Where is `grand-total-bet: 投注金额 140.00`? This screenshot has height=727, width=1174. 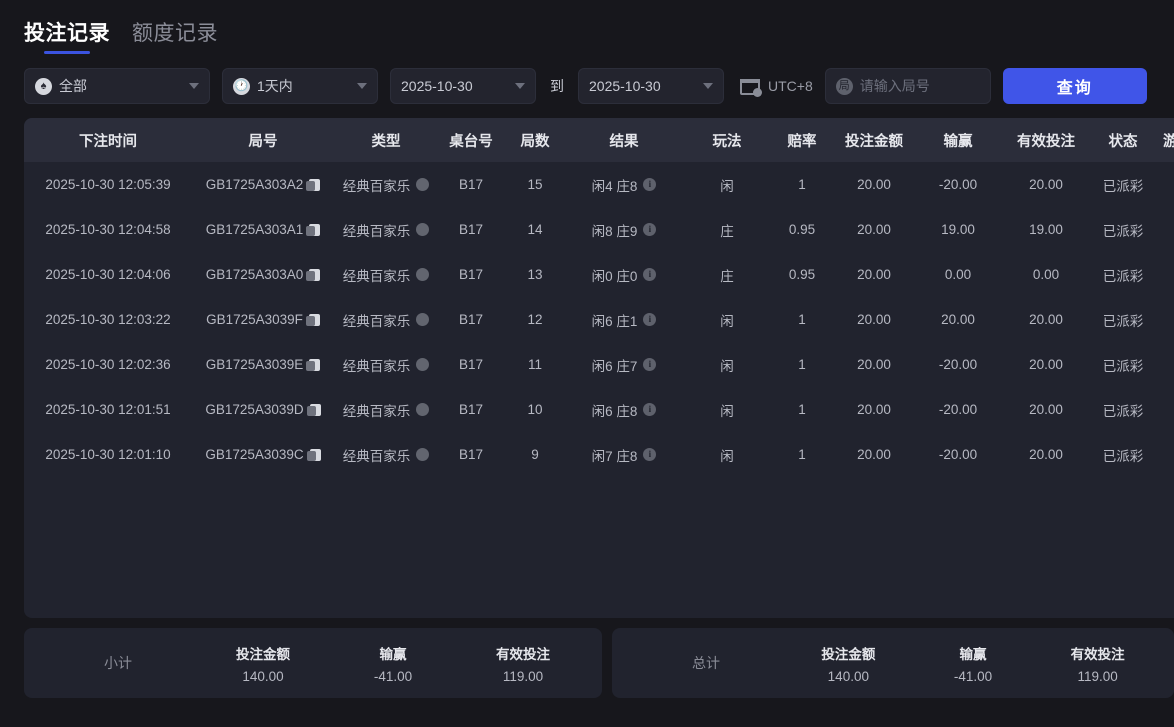 grand-total-bet: 投注金额 140.00 is located at coordinates (848, 663).